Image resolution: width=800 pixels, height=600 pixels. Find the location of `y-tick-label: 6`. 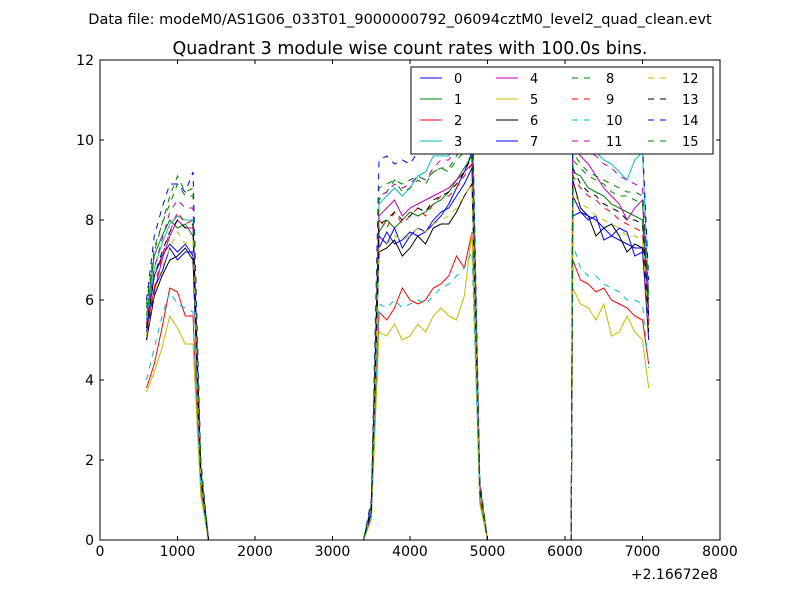

y-tick-label: 6 is located at coordinates (89, 301).